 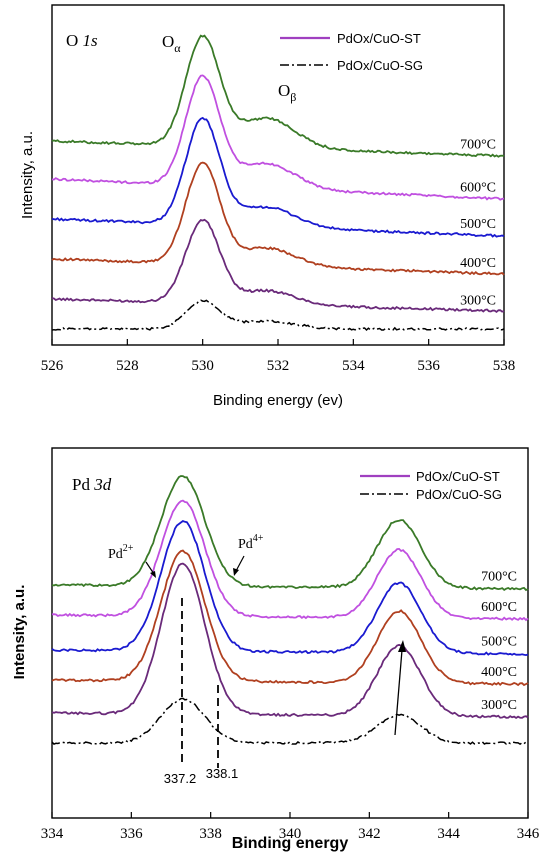 I want to click on o1s-y-axis-label: Intensity, a.u., so click(x=27, y=175).